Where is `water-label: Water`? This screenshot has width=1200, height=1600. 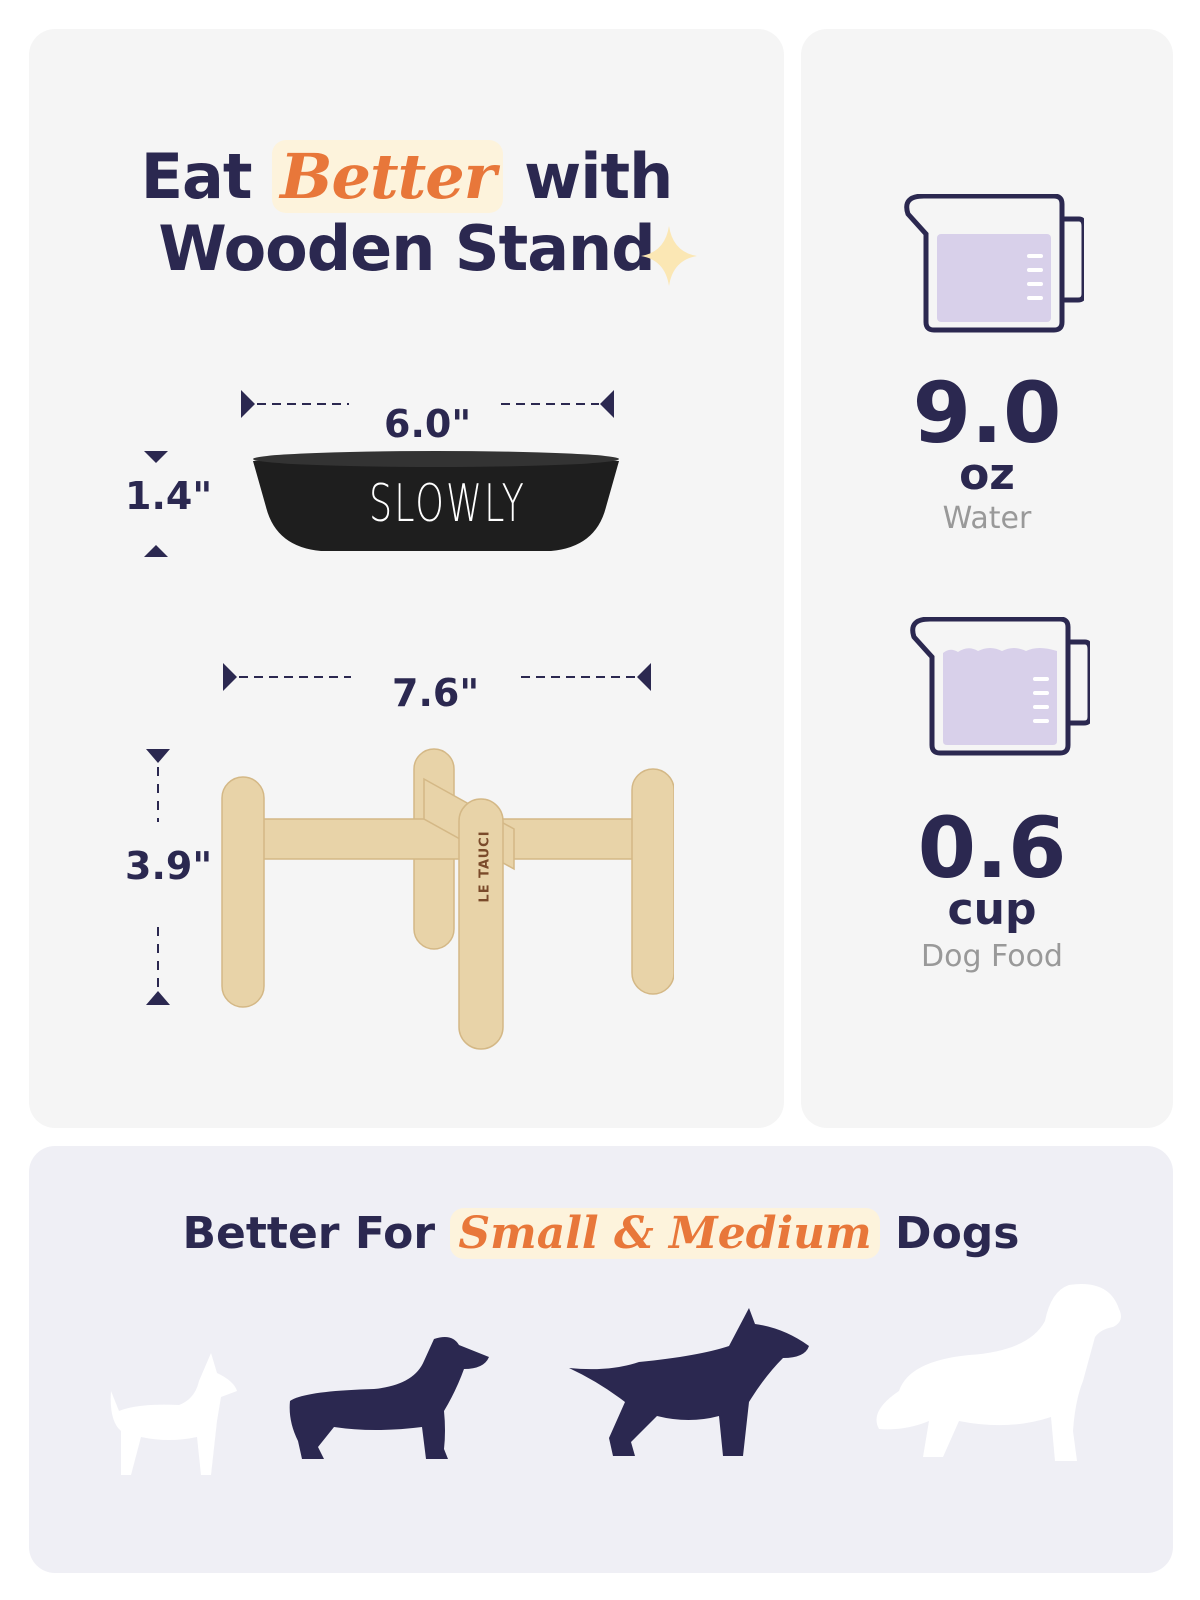 water-label: Water is located at coordinates (987, 518).